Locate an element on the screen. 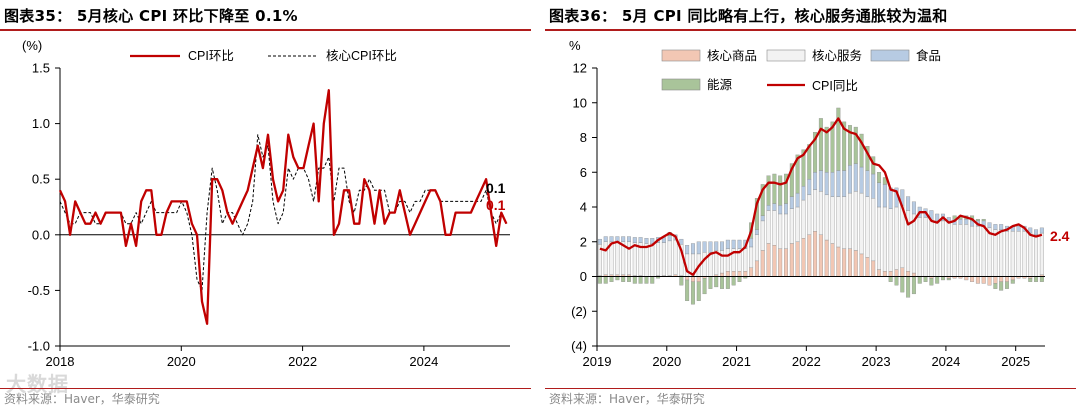 The height and width of the screenshot is (407, 1080). right-chart-title: 图表36： 5月 CPI 同比略有上行，核心服务通胀较为温和 is located at coordinates (748, 16).